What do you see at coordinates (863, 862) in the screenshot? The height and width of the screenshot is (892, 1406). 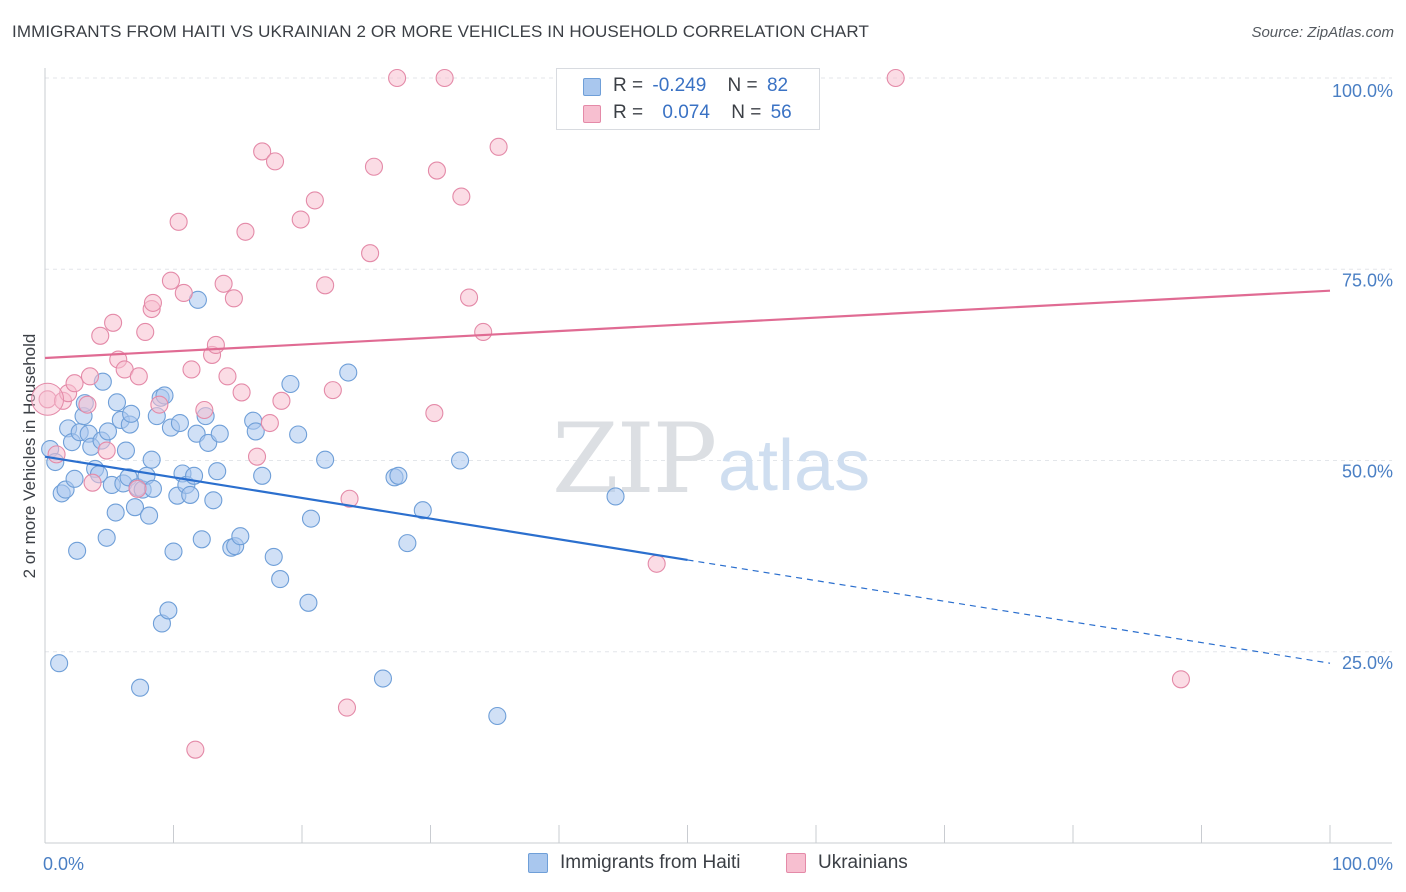 I see `ukrainians-legend-label: Ukrainians` at bounding box center [863, 862].